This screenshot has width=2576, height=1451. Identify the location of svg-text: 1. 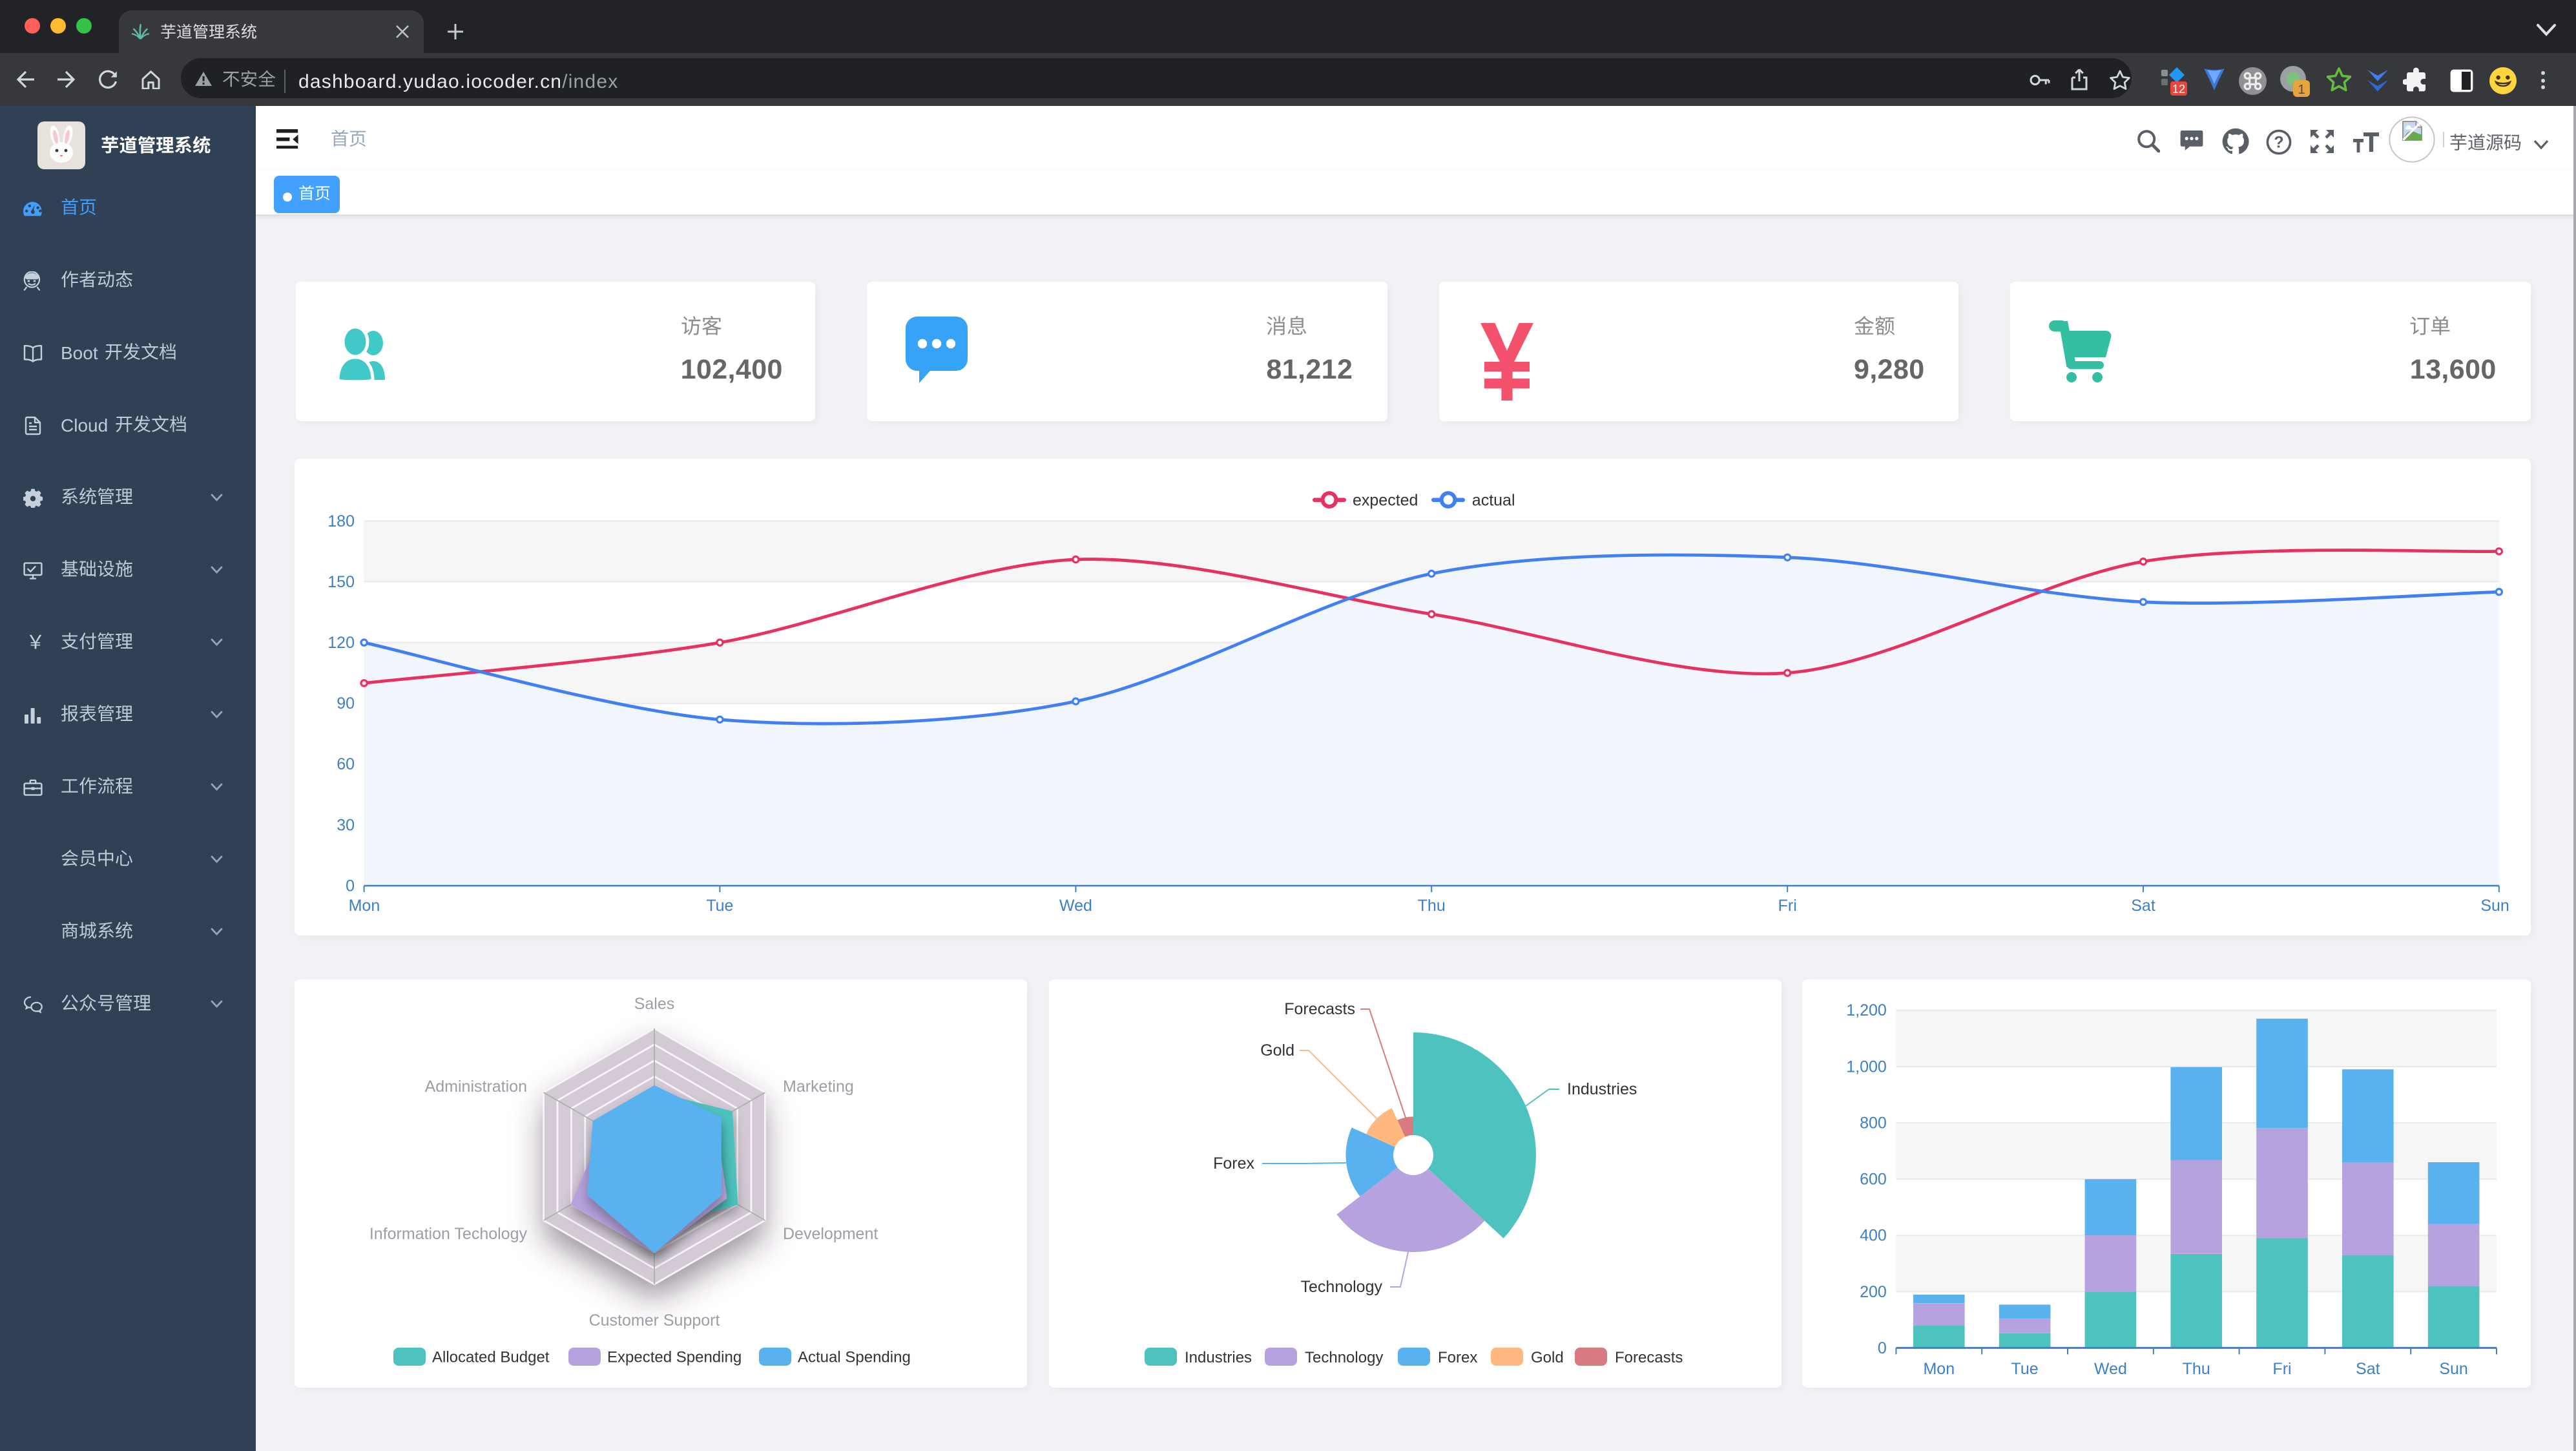
(2301, 90).